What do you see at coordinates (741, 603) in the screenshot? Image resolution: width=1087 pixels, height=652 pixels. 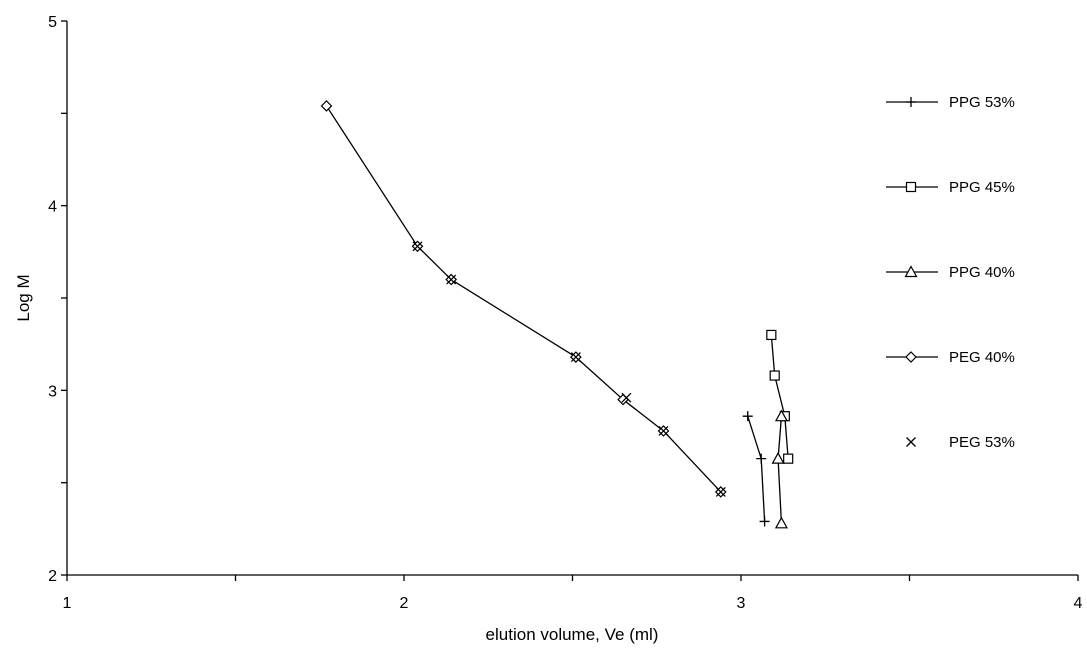 I see `x-tick-label: 3` at bounding box center [741, 603].